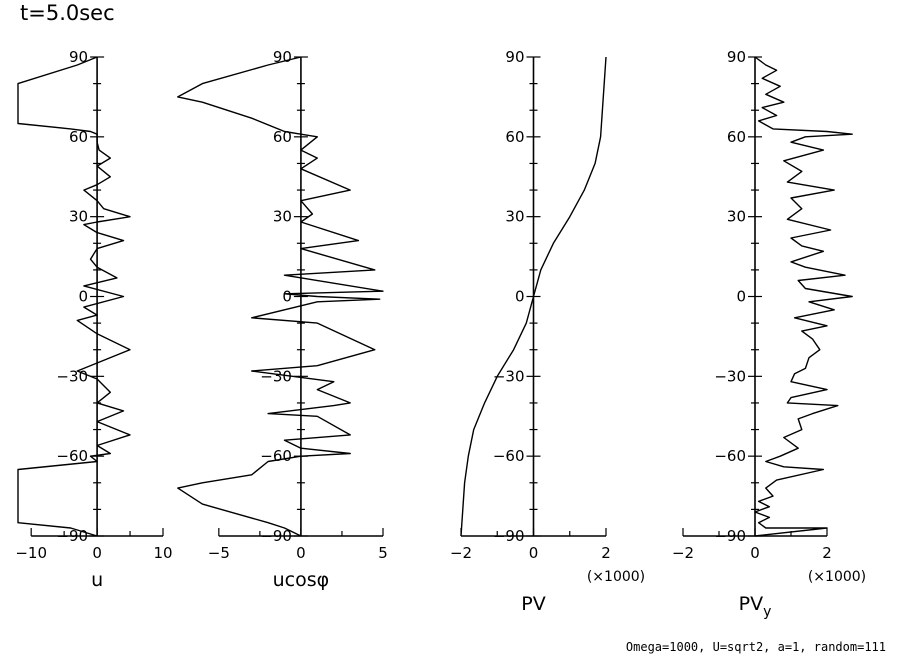 This screenshot has height=654, width=904. I want to click on x-axis-label: PVy, so click(755, 606).